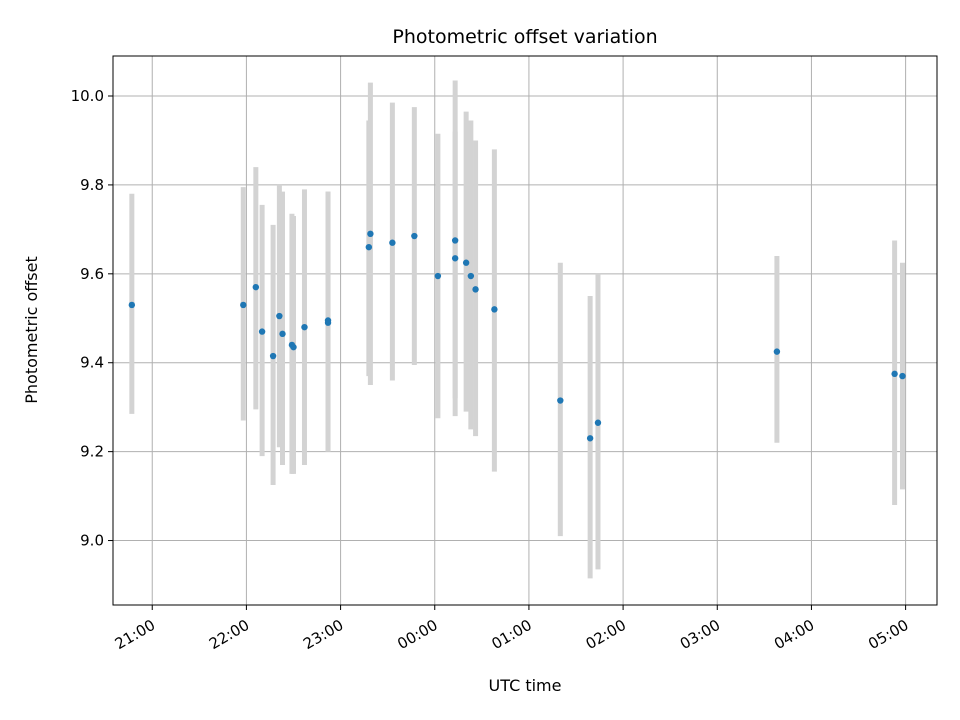  Describe the element at coordinates (524, 37) in the screenshot. I see `chart-title: Photometric offset variation` at that location.